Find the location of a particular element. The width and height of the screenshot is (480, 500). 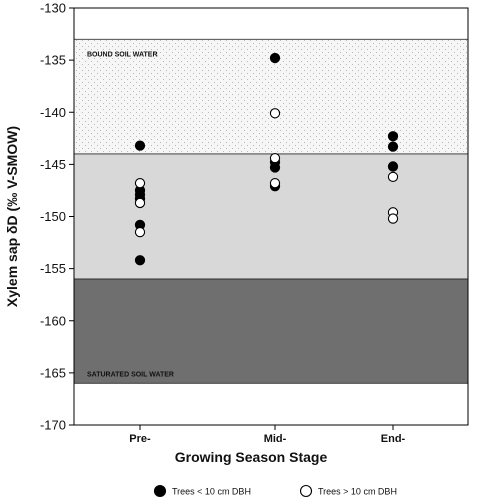

legend-label-1: Trees > 10 cm DBH is located at coordinates (357, 492).